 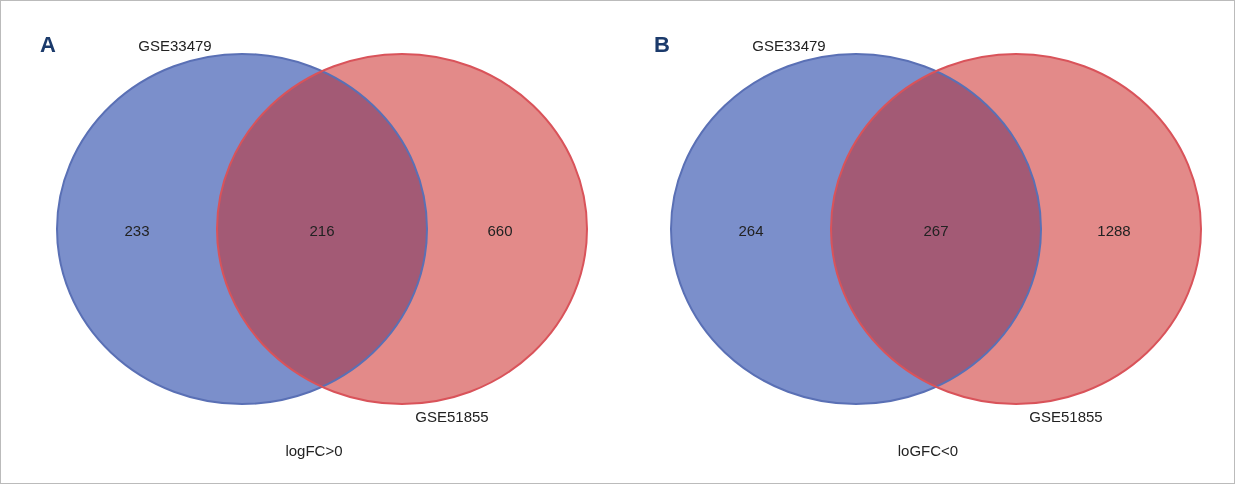 I want to click on data-label: 267, so click(x=936, y=230).